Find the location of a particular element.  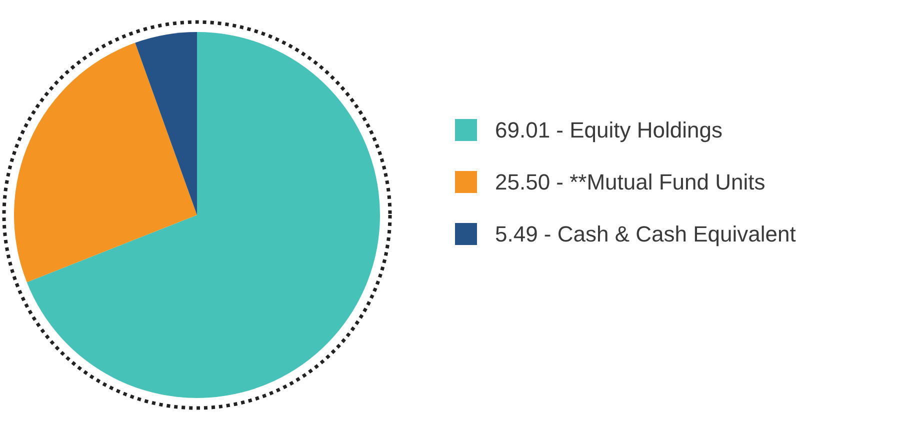

legend-label: 5.49 - Cash & Cash Equivalent is located at coordinates (645, 234).